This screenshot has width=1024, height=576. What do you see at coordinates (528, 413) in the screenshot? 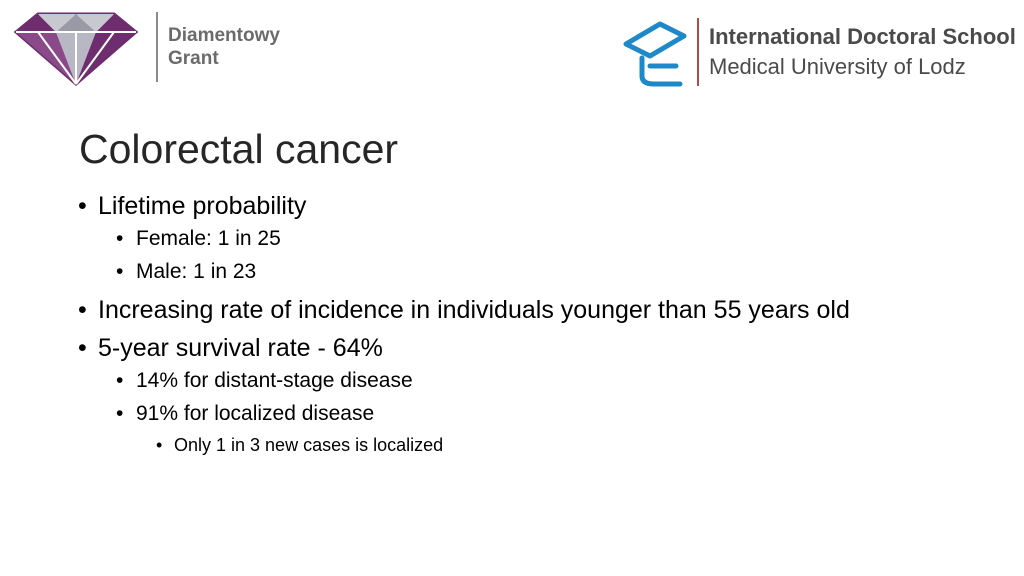
I see `bullet-localized: 91% for localized disease` at bounding box center [528, 413].